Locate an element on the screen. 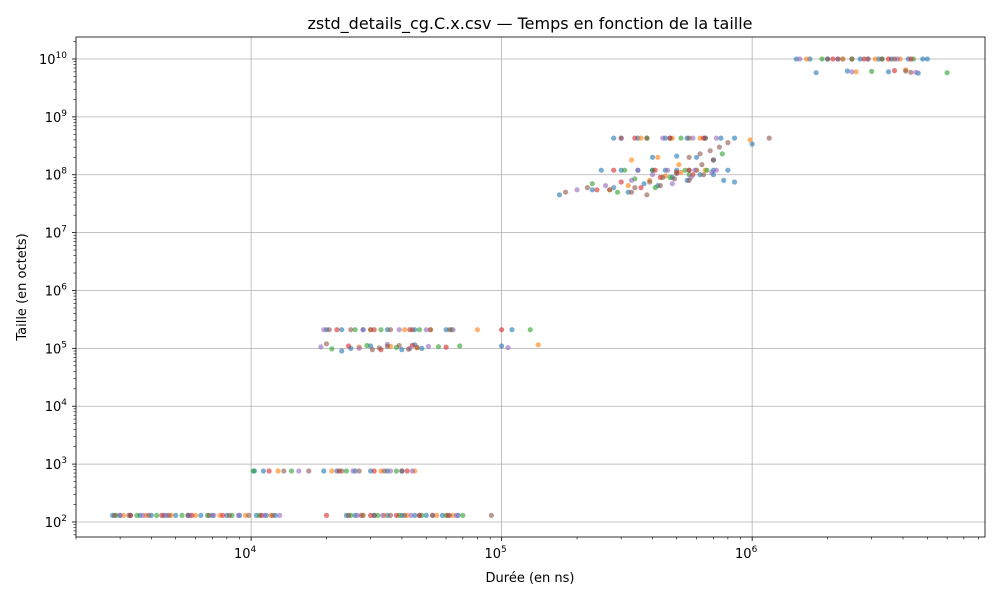 Image resolution: width=1000 pixels, height=600 pixels. y-tick-label: 10⁵ is located at coordinates (56, 348).